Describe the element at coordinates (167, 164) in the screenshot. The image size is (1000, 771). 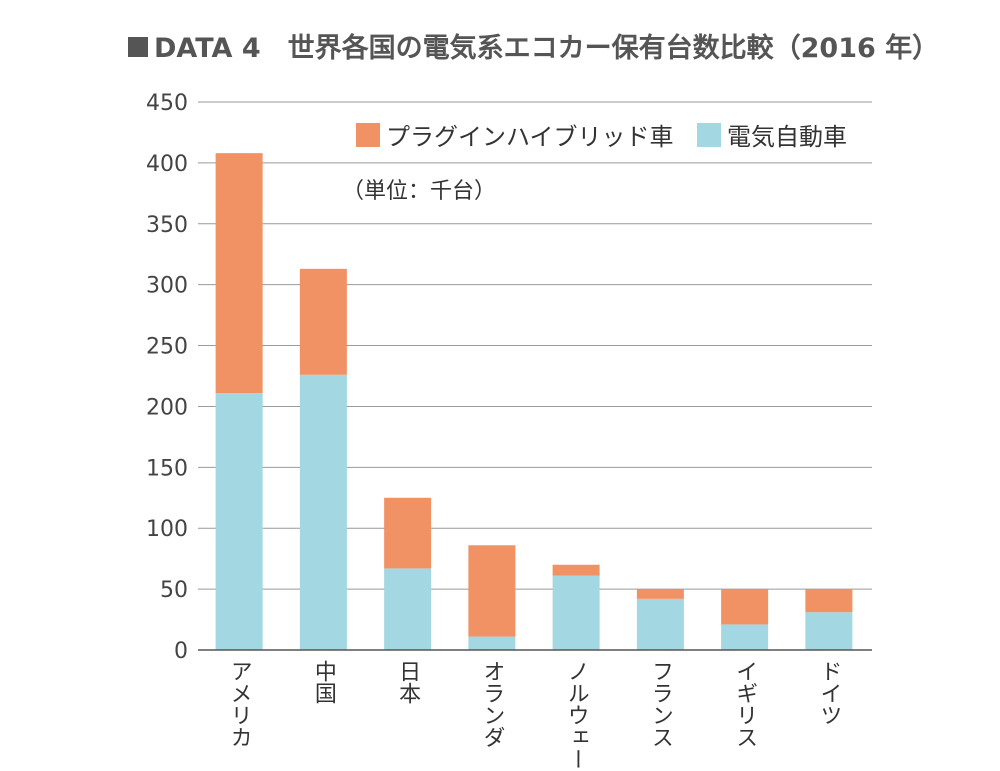
I see `y-tick-label: 400` at that location.